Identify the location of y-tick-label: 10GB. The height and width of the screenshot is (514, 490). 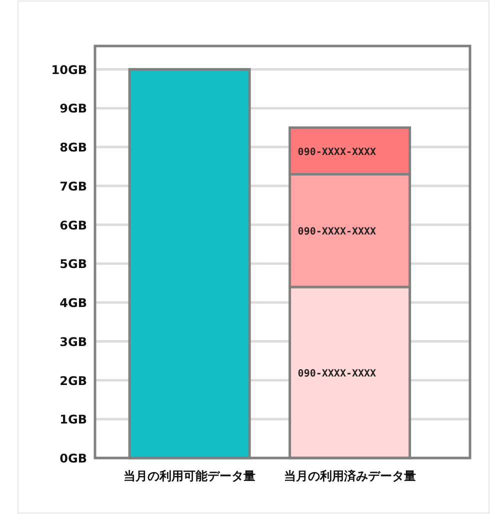
(69, 69).